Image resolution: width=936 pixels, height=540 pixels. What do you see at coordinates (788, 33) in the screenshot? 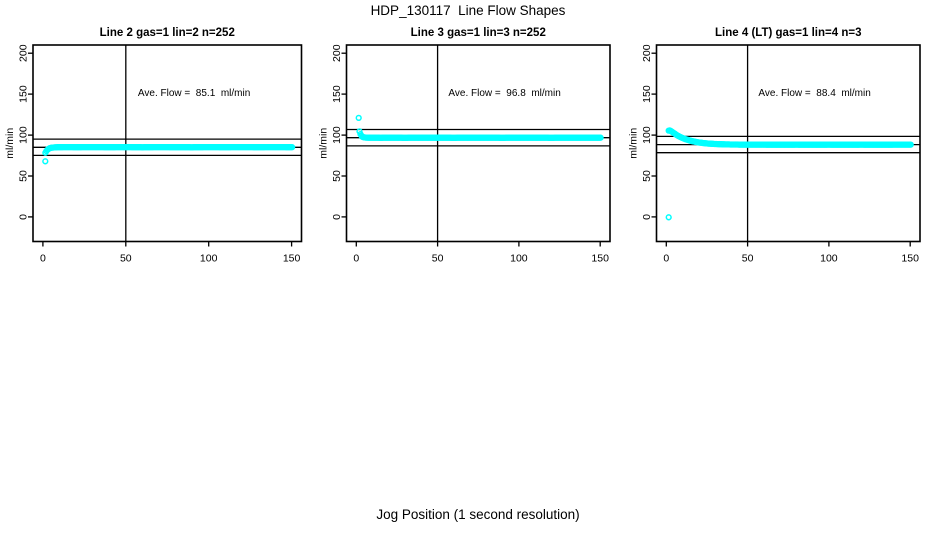
I see `panel-title: Line 4 (LT) gas=1 lin=4 n=3` at bounding box center [788, 33].